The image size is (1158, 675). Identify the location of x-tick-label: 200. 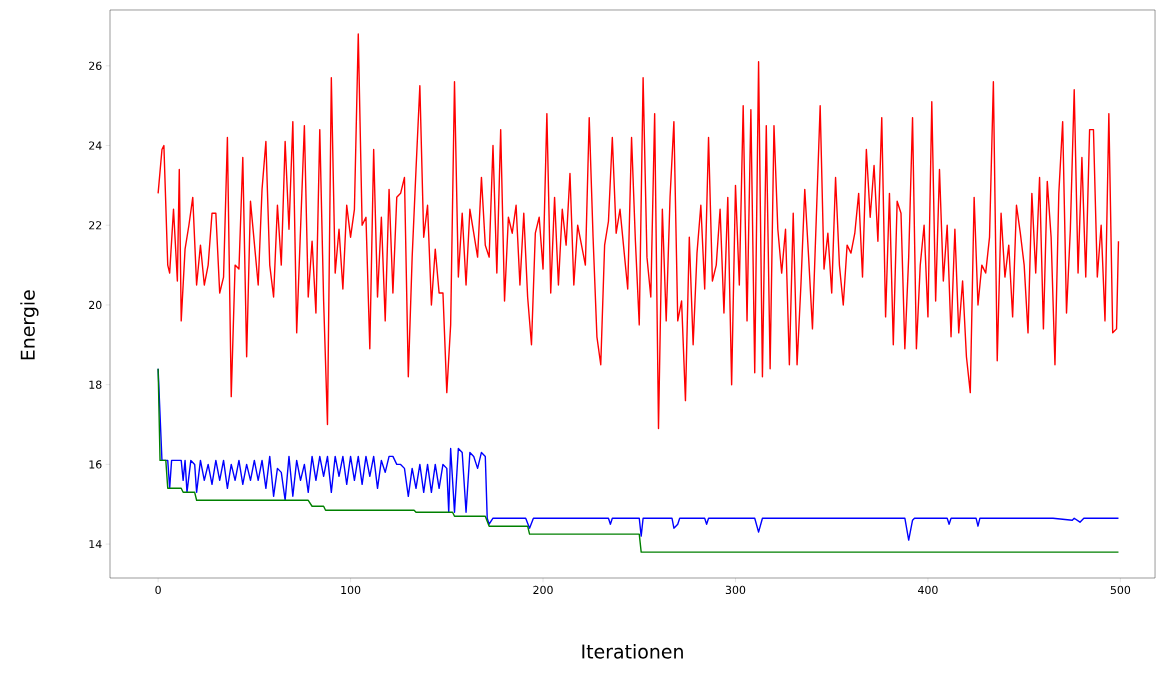
(543, 590).